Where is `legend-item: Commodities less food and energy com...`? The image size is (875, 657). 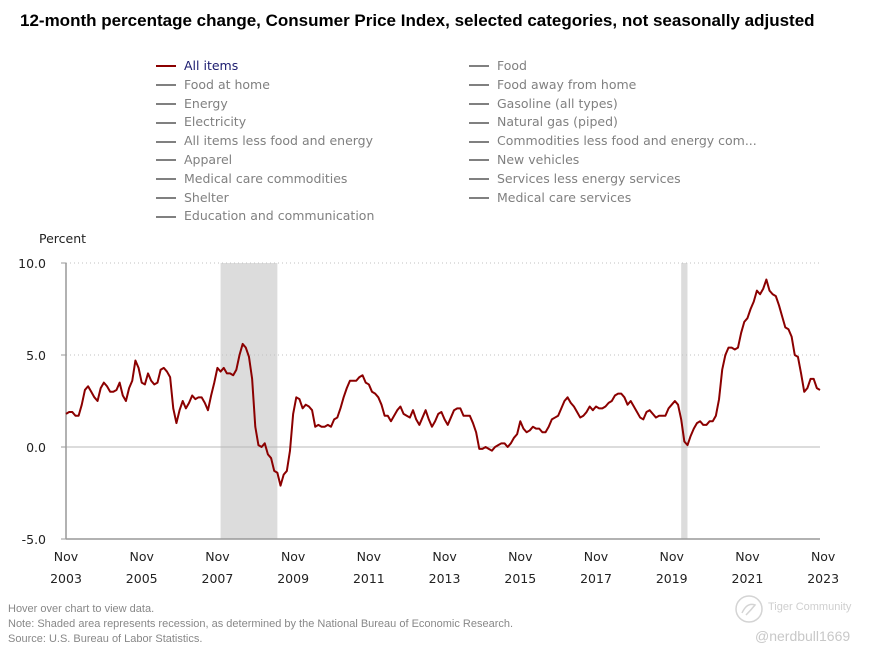
legend-item: Commodities less food and energy com... is located at coordinates (613, 141).